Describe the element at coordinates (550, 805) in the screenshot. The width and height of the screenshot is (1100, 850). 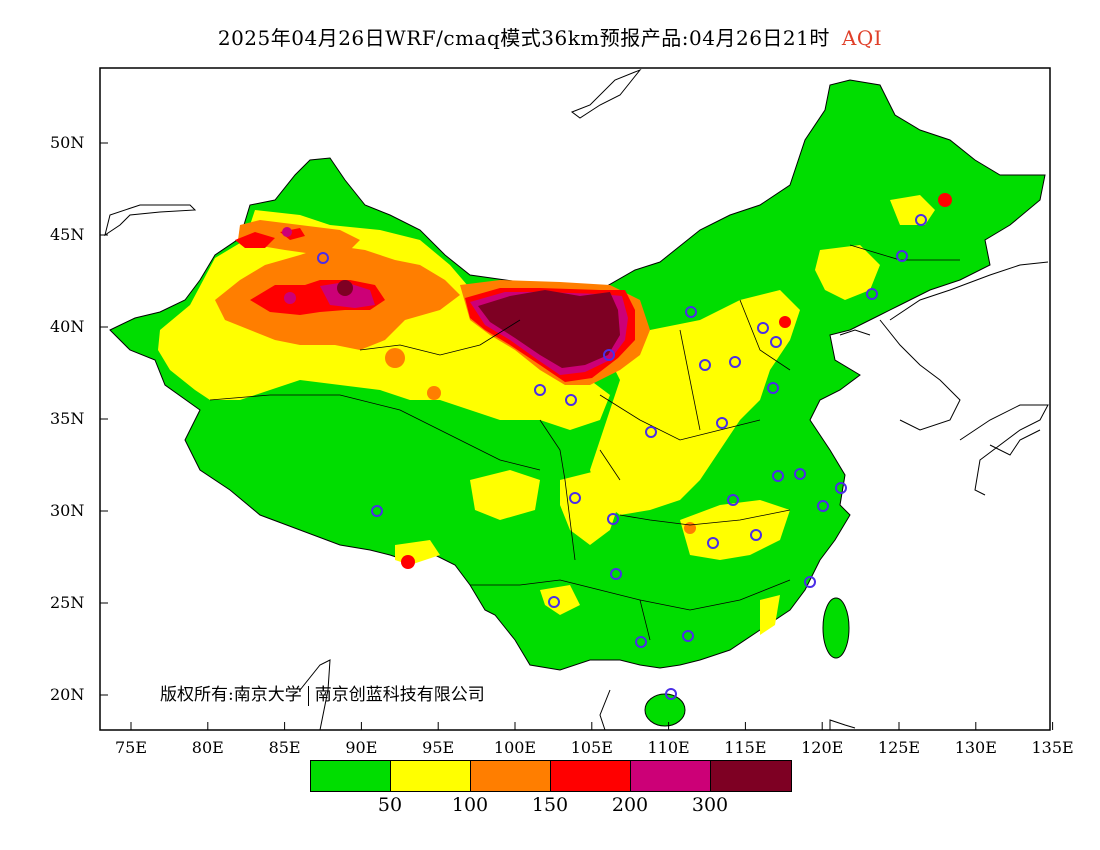
I see `colorbar-level-label: 150` at that location.